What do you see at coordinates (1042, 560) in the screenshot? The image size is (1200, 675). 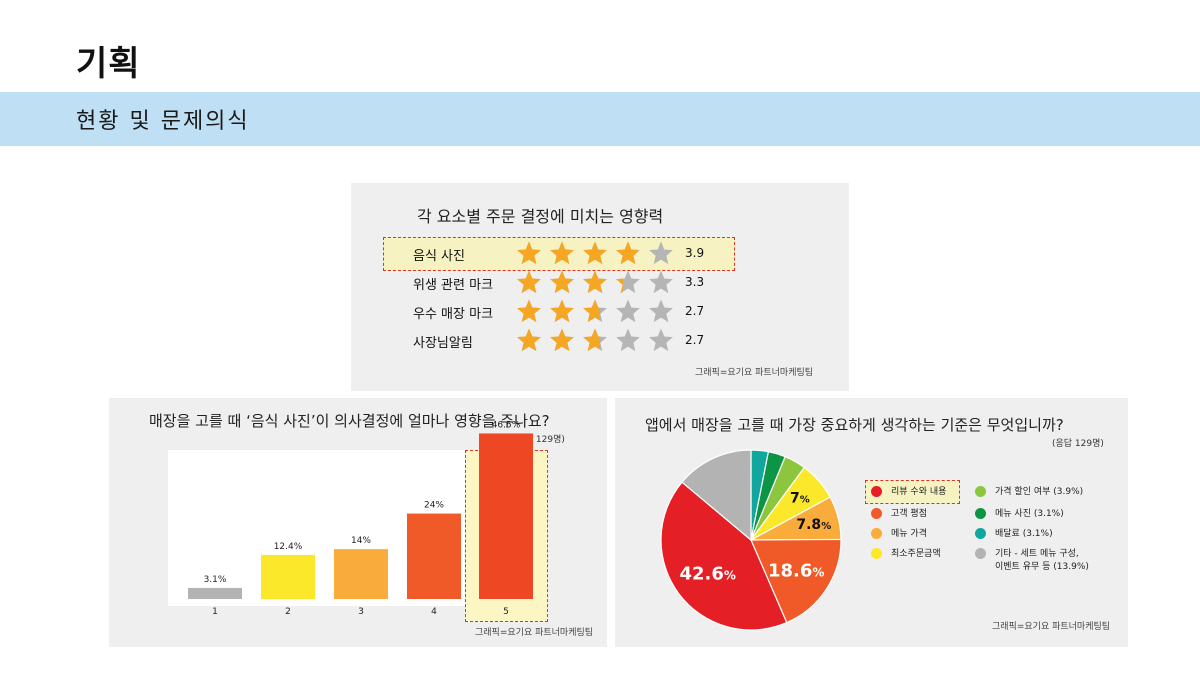 I see `legend-label: 기타 - 세트 메뉴 구성, 이벤트 유무 등 (13.9%)` at bounding box center [1042, 560].